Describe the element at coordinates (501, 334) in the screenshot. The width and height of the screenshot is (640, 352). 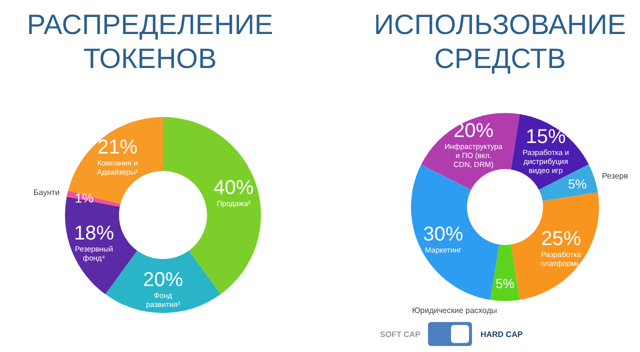
I see `text: HARD CAP` at that location.